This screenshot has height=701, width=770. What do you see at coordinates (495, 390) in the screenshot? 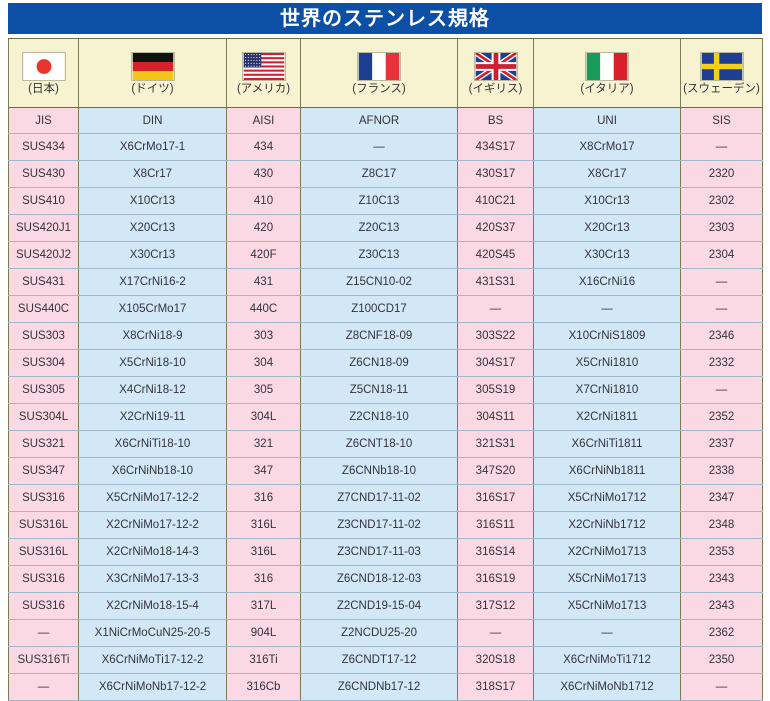
I see `cell-bs: 305S19` at bounding box center [495, 390].